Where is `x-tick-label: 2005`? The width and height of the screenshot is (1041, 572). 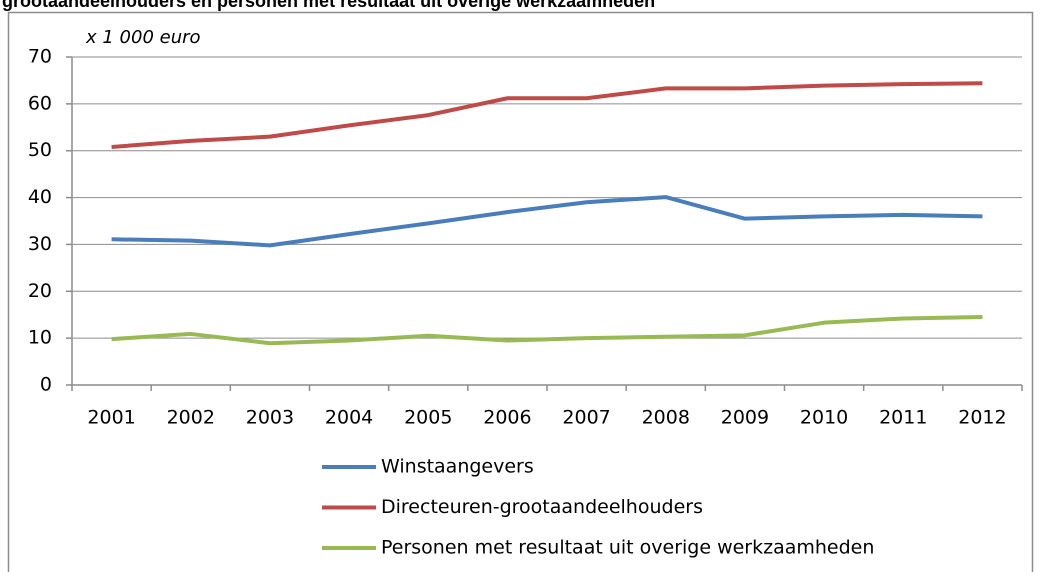
x-tick-label: 2005 is located at coordinates (428, 418).